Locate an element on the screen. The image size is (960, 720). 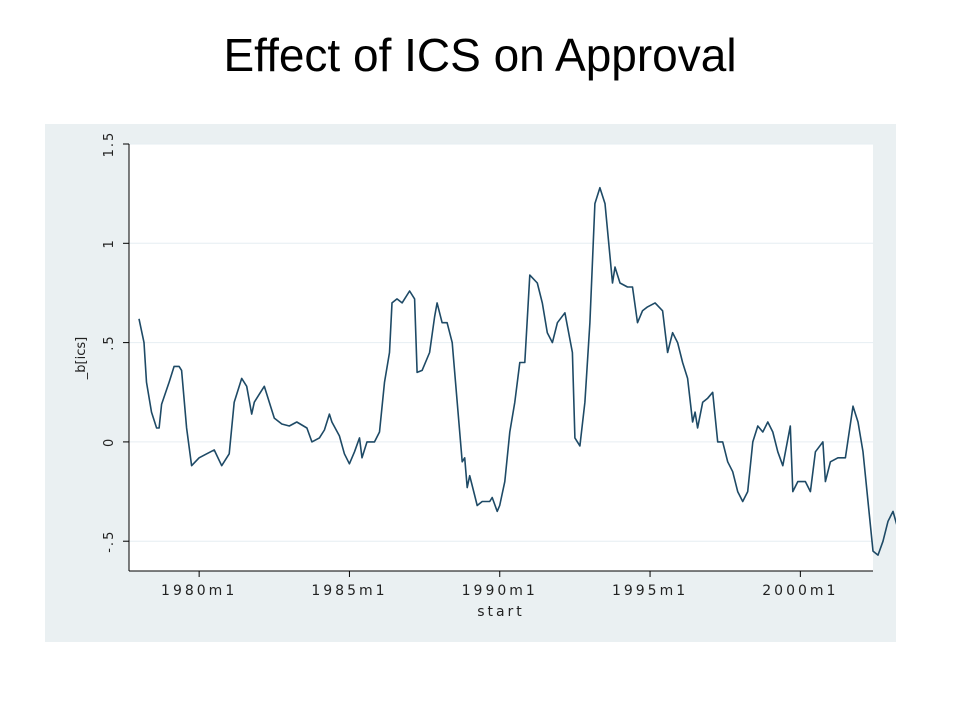
y-tick-label: .5 is located at coordinates (109, 342).